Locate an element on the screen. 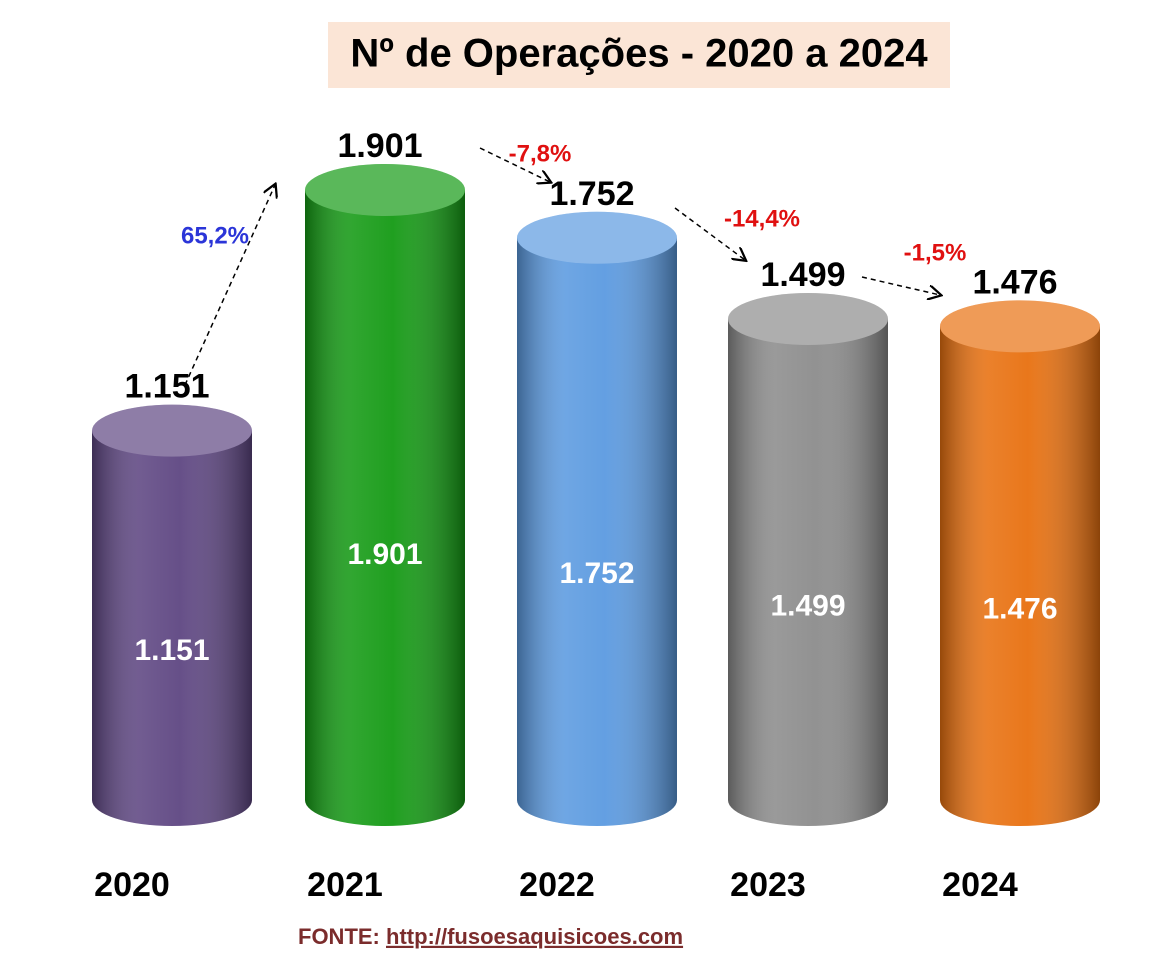 The height and width of the screenshot is (968, 1166). inner-value-label: 1.901 is located at coordinates (384, 554).